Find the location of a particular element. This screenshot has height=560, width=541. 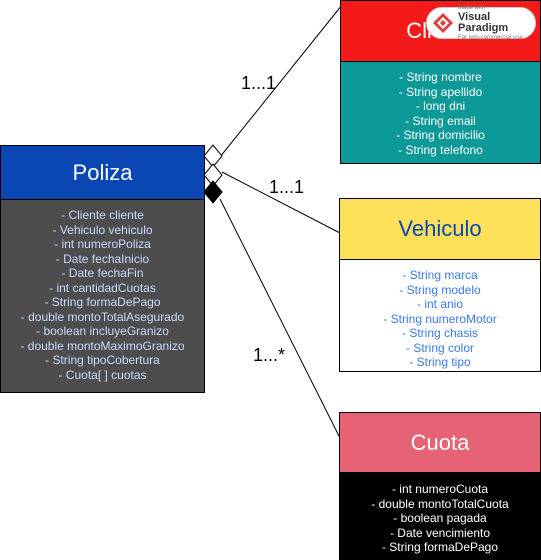

class-poliza-attribute: - Cliente cliente is located at coordinates (102, 215).